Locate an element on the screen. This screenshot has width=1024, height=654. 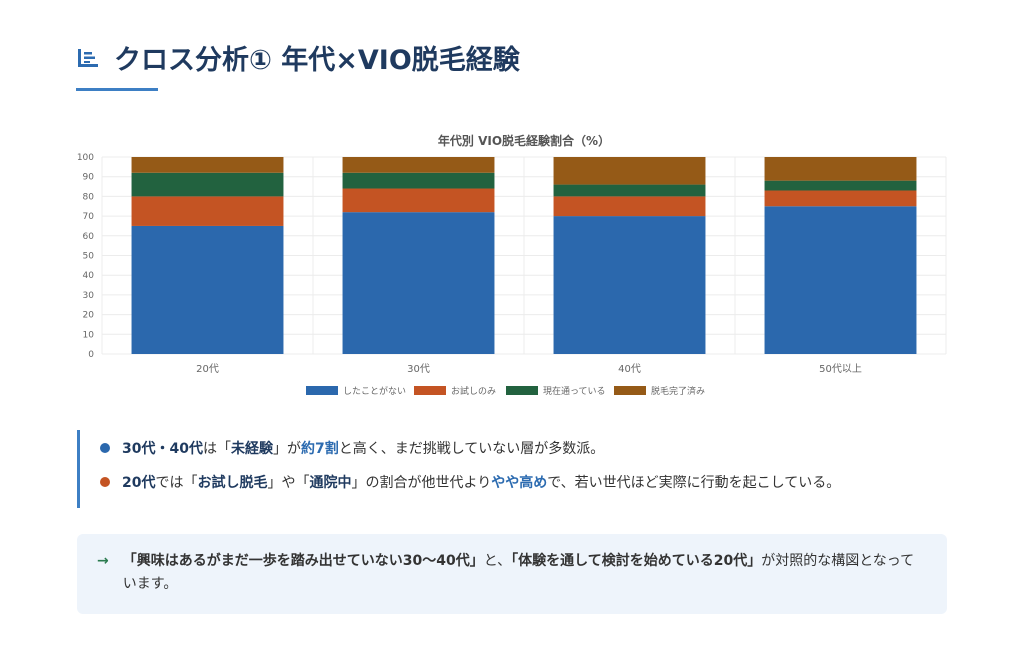
point-0: 30代・40代は「未経験」が約7割と高く、まだ挑戦していない層が多数派。 is located at coordinates (523, 448).